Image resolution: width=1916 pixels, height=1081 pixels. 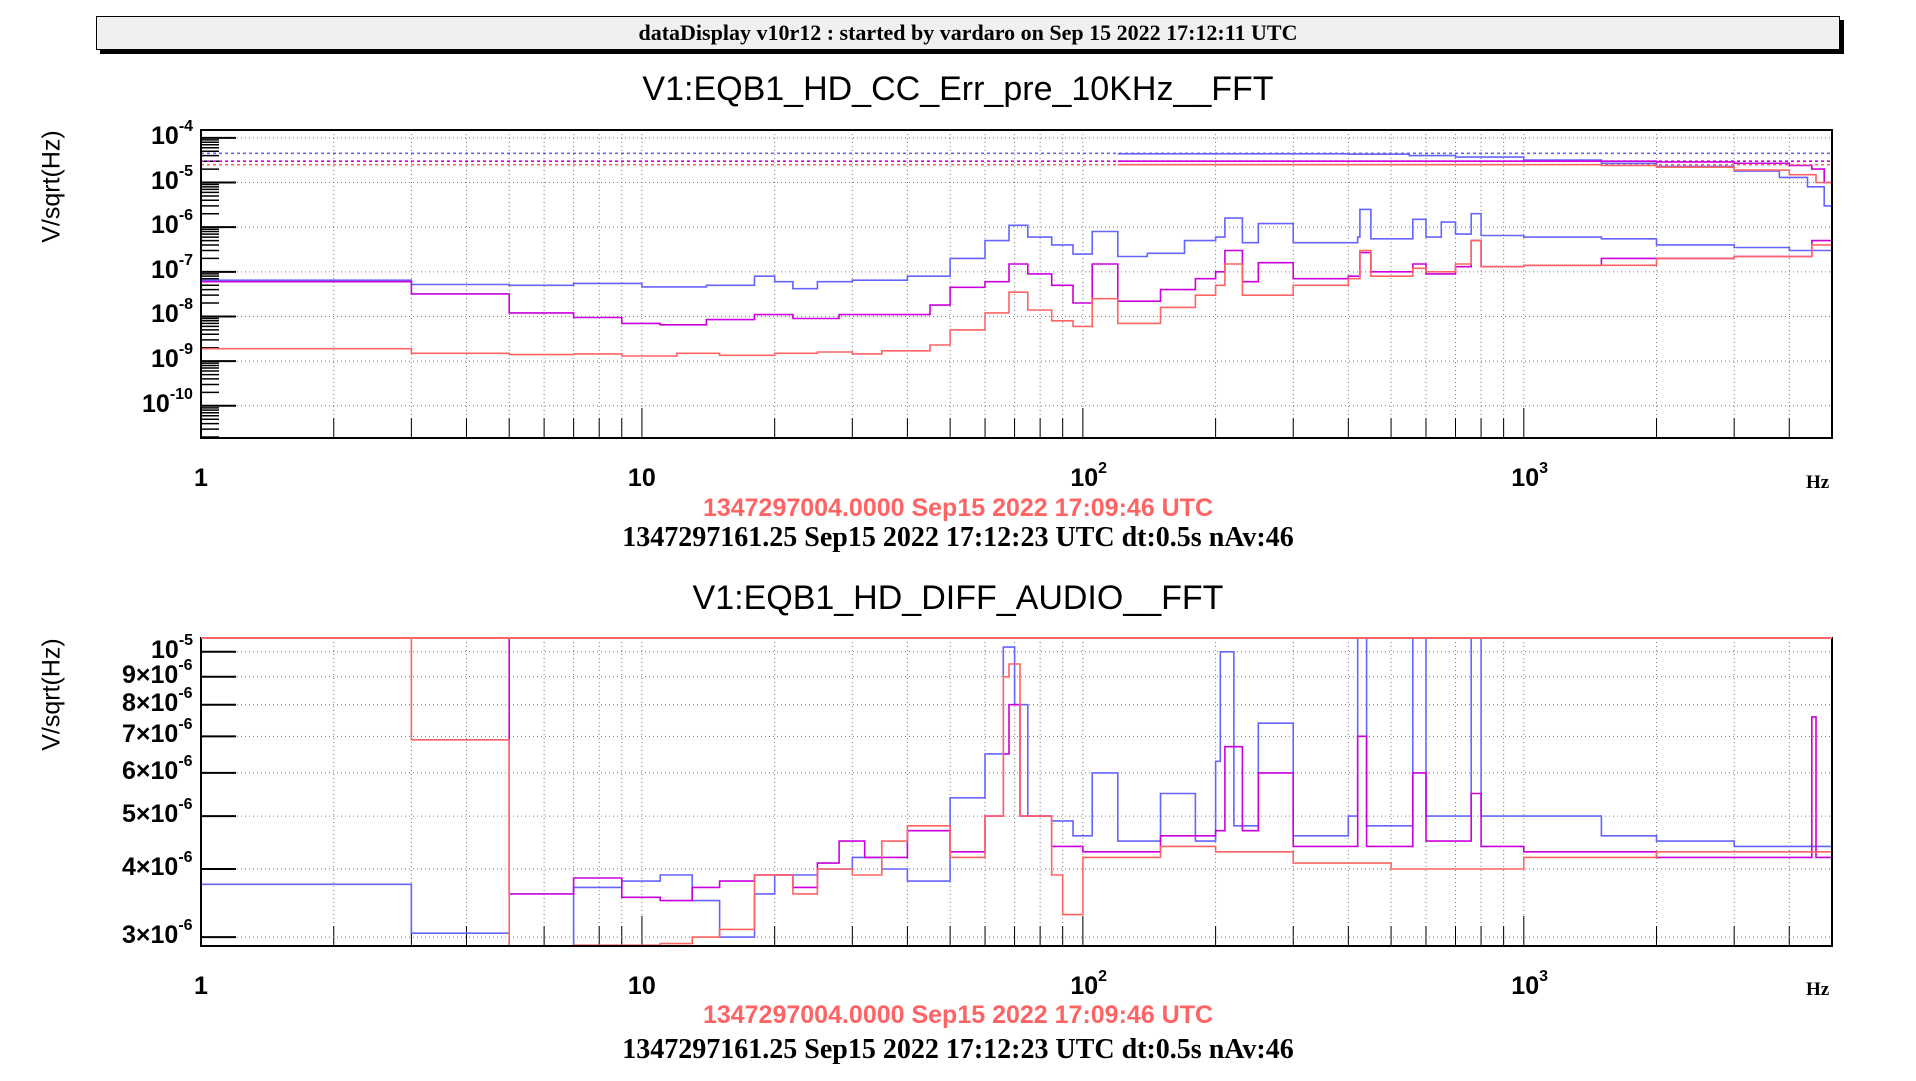 What do you see at coordinates (172, 133) in the screenshot?
I see `y-tick-label: 10⁻⁴` at bounding box center [172, 133].